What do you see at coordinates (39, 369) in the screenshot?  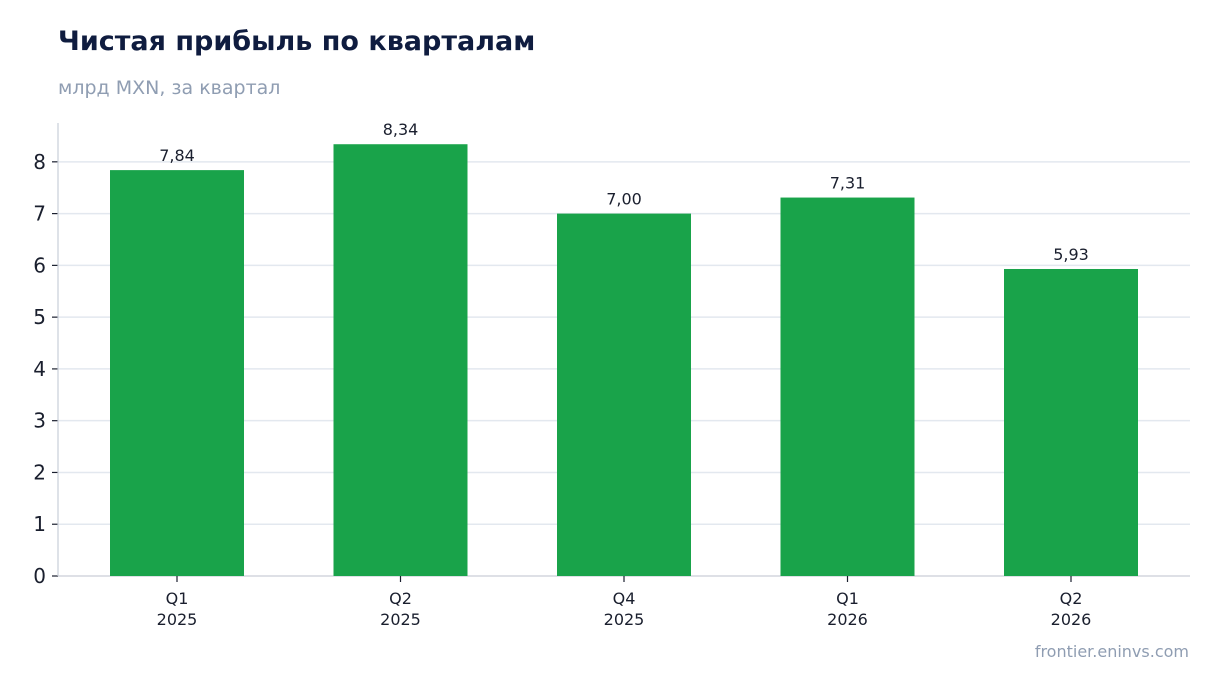 I see `y-tick-label: 4` at bounding box center [39, 369].